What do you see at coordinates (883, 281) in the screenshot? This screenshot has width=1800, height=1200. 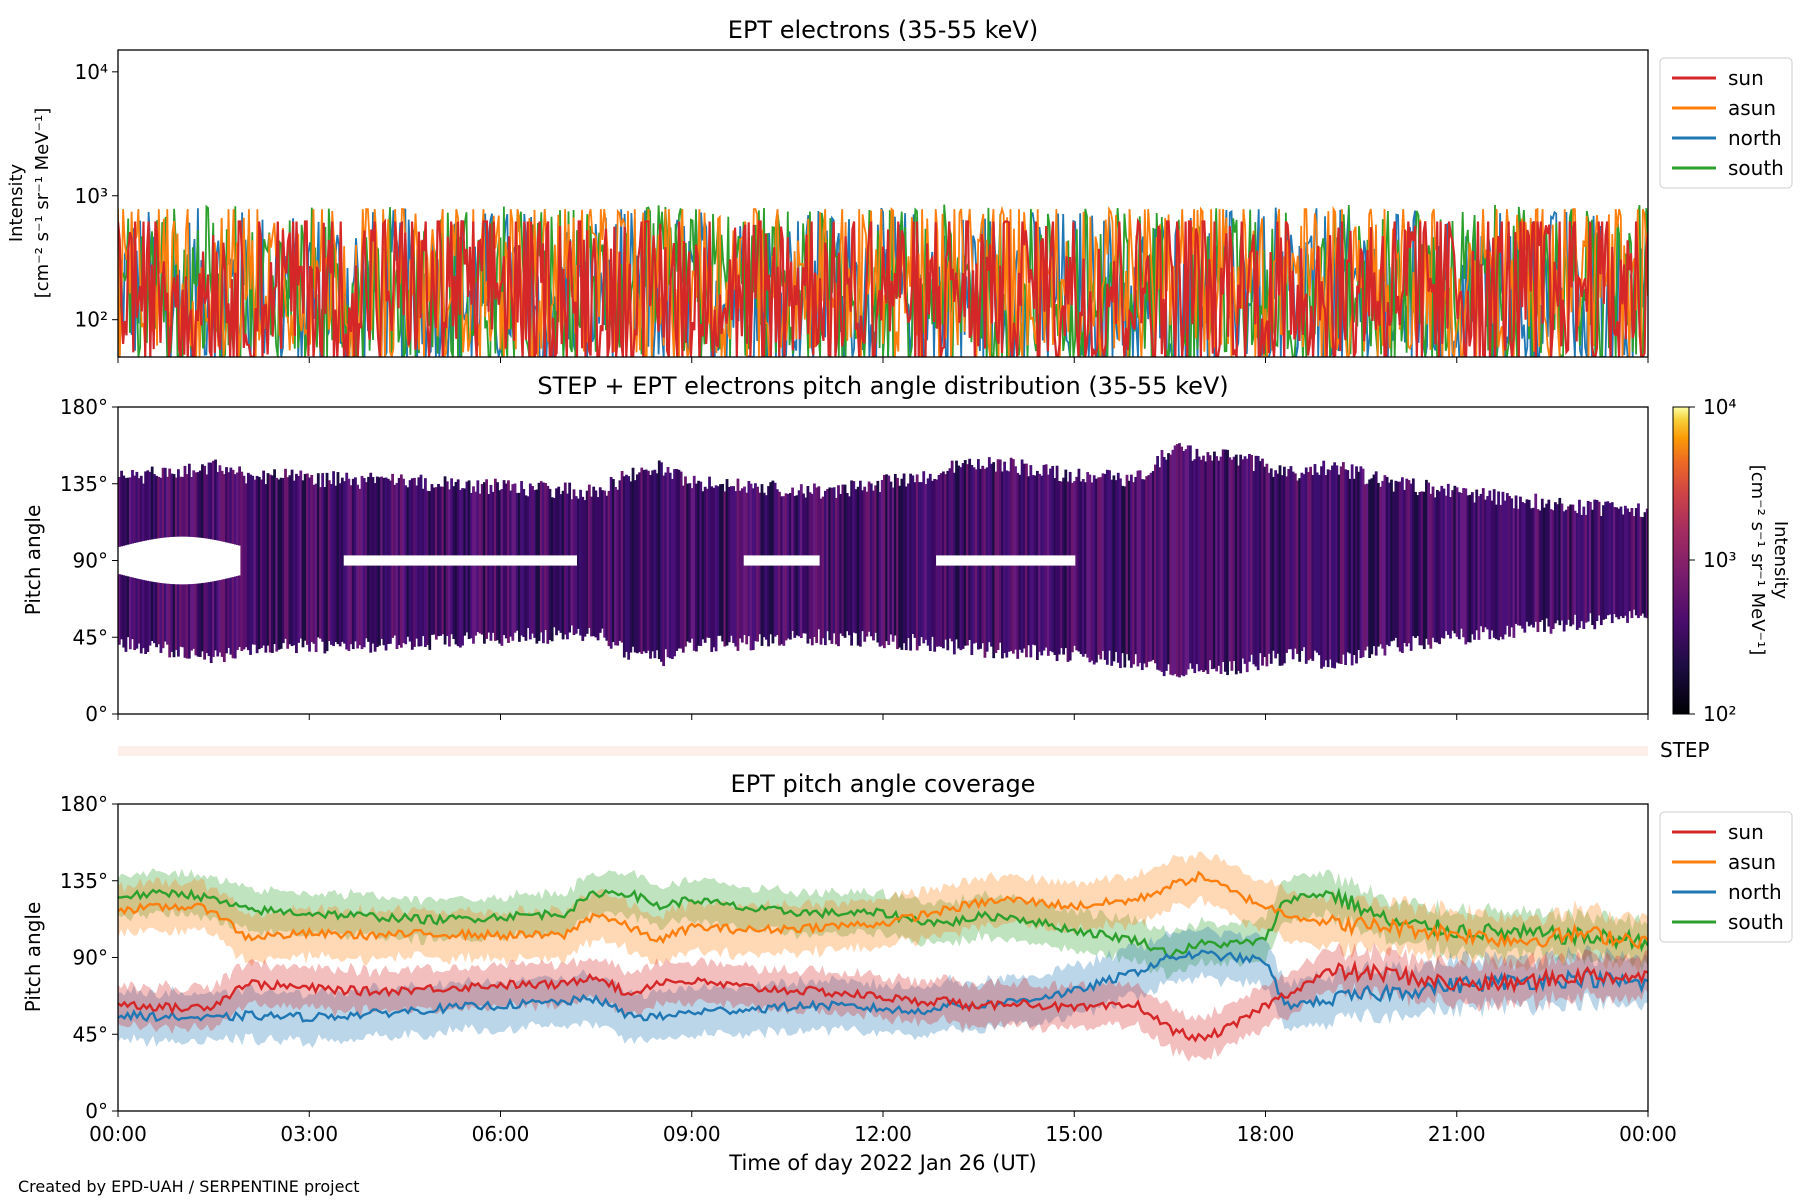 I see `intensity-line-asun` at bounding box center [883, 281].